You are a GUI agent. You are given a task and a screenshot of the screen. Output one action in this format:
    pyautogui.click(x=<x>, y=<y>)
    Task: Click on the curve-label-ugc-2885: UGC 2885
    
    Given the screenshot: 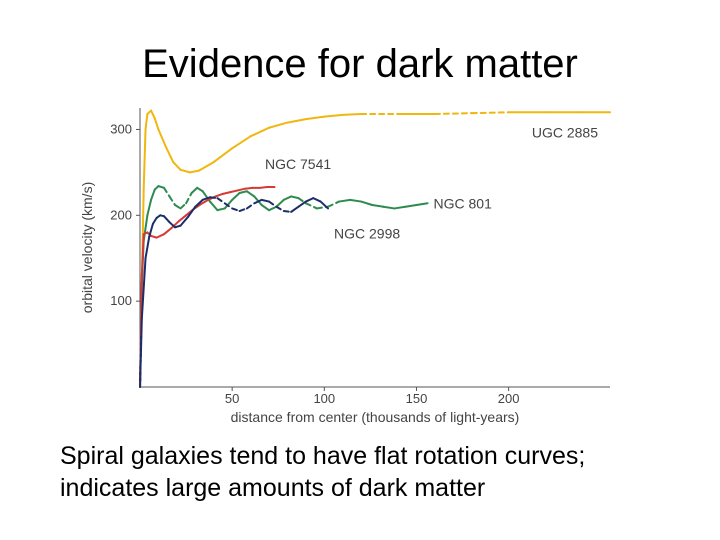 What is the action you would take?
    pyautogui.click(x=565, y=132)
    